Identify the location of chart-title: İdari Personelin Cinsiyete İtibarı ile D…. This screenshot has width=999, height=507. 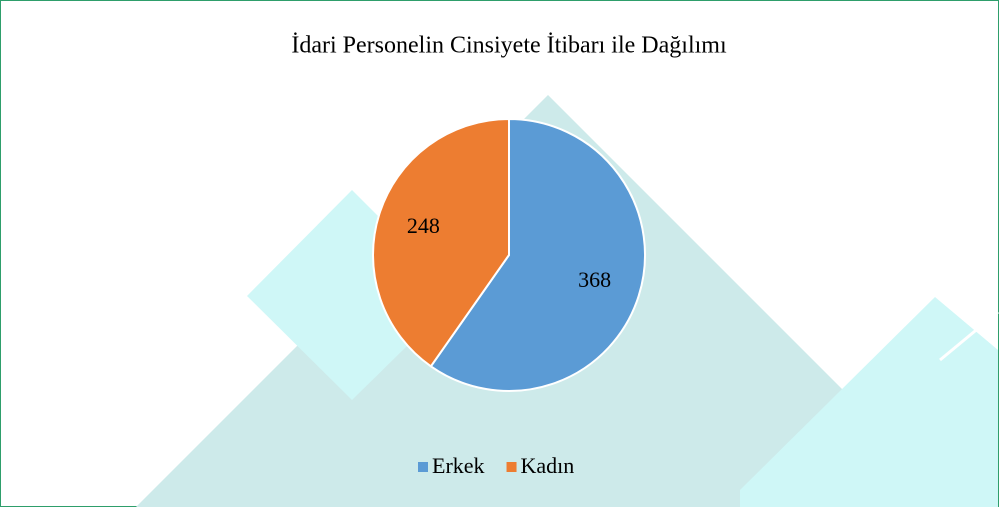
(509, 46).